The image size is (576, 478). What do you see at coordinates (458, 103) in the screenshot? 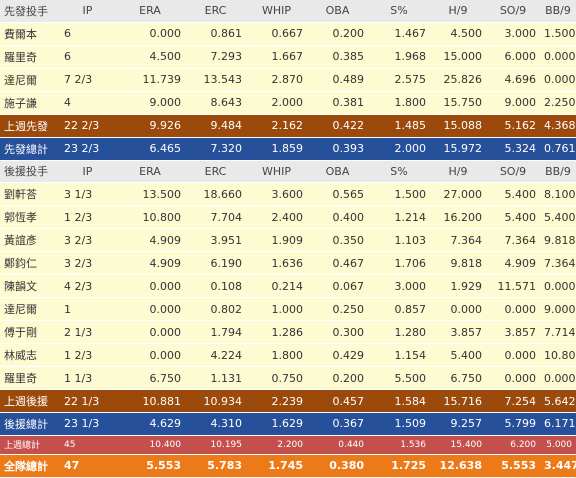
I see `cell: 15.750` at bounding box center [458, 103].